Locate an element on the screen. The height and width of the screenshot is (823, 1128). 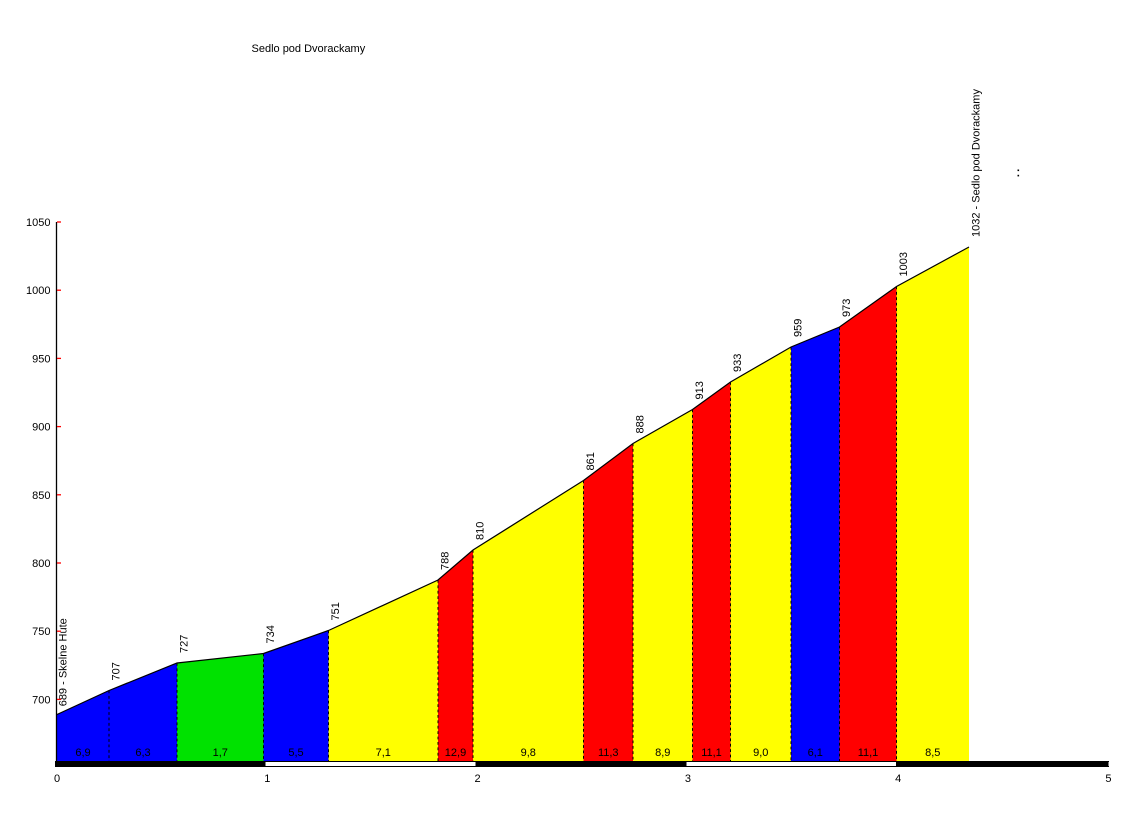
svg-text: 727 is located at coordinates (185, 644).